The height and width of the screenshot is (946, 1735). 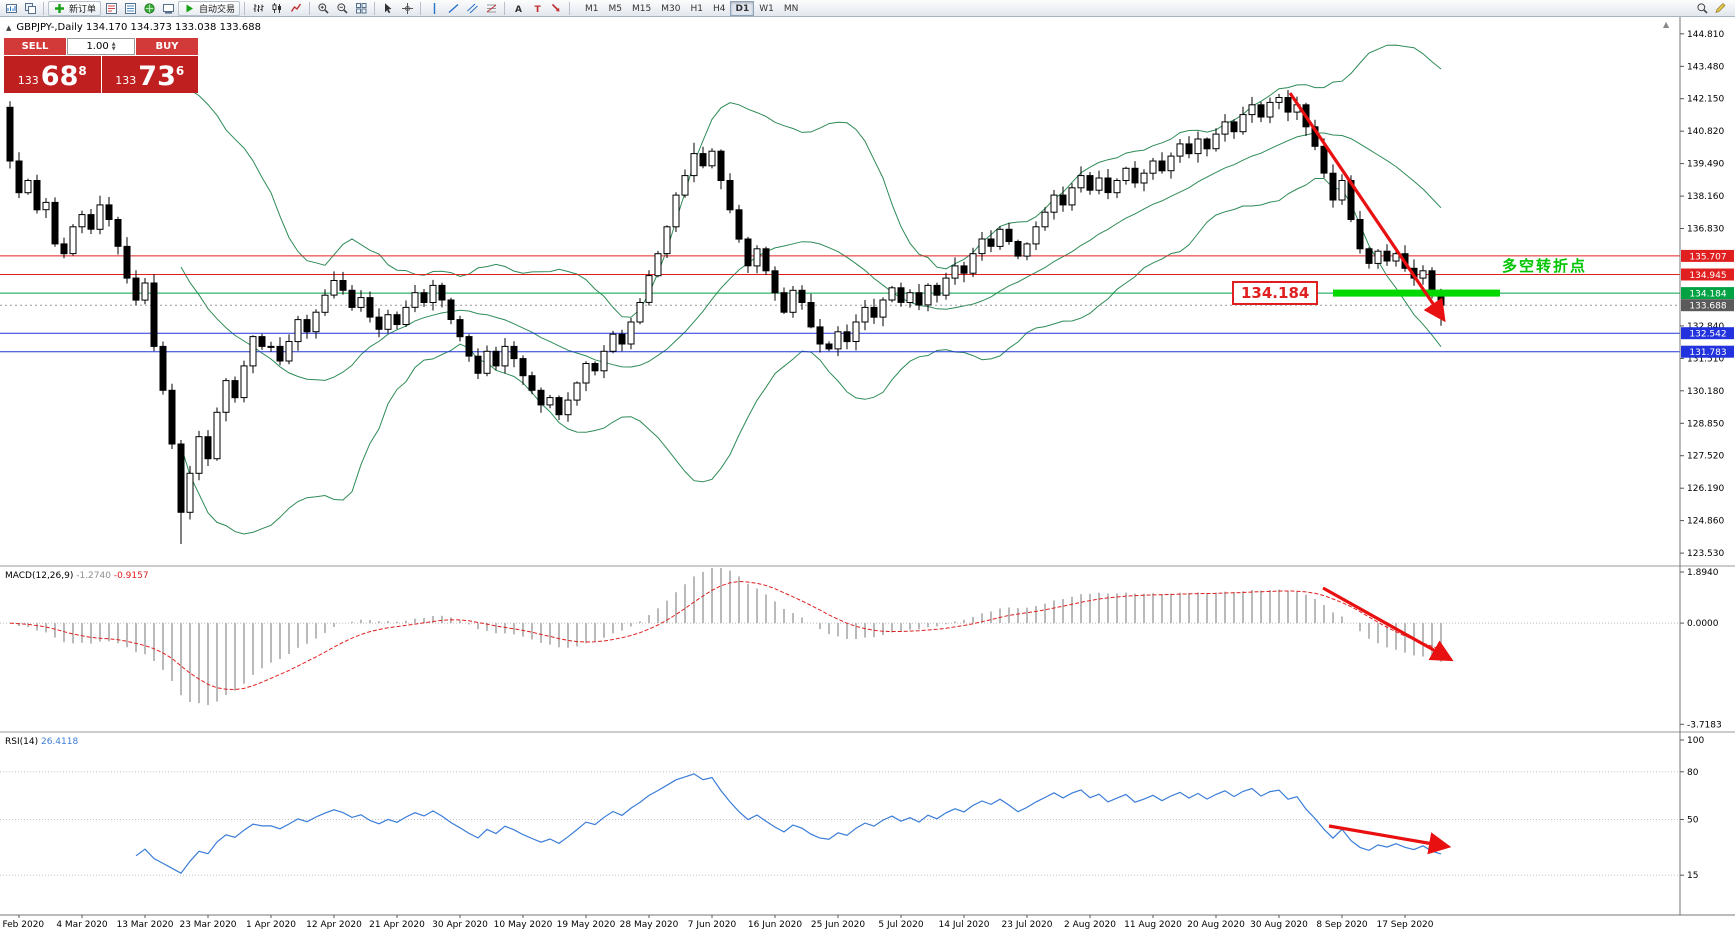 What do you see at coordinates (696, 8) in the screenshot?
I see `timeframe-h1: H1` at bounding box center [696, 8].